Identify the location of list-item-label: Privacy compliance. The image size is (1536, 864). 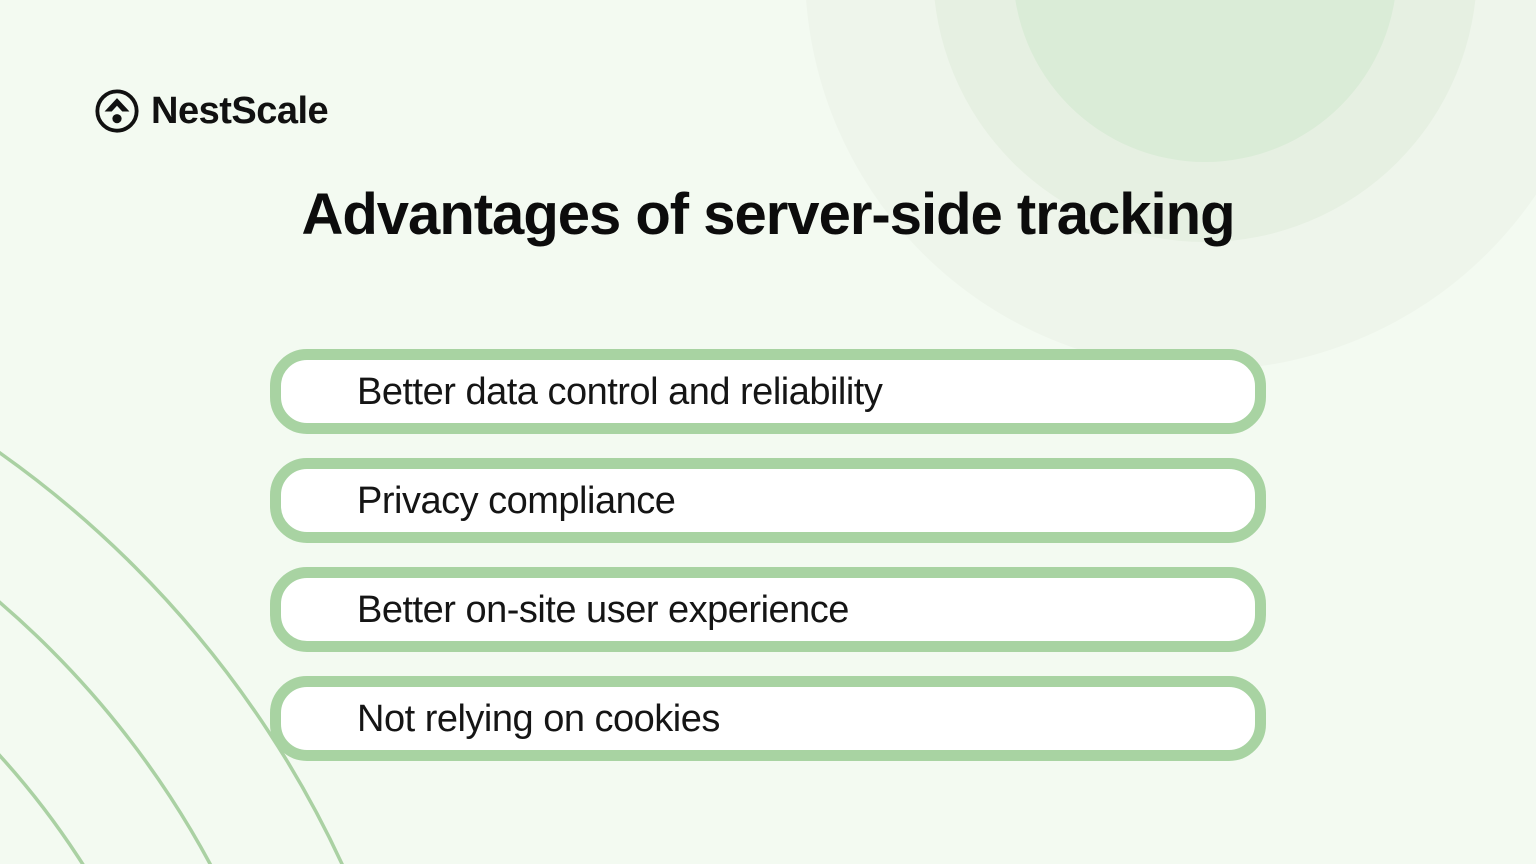
(516, 500).